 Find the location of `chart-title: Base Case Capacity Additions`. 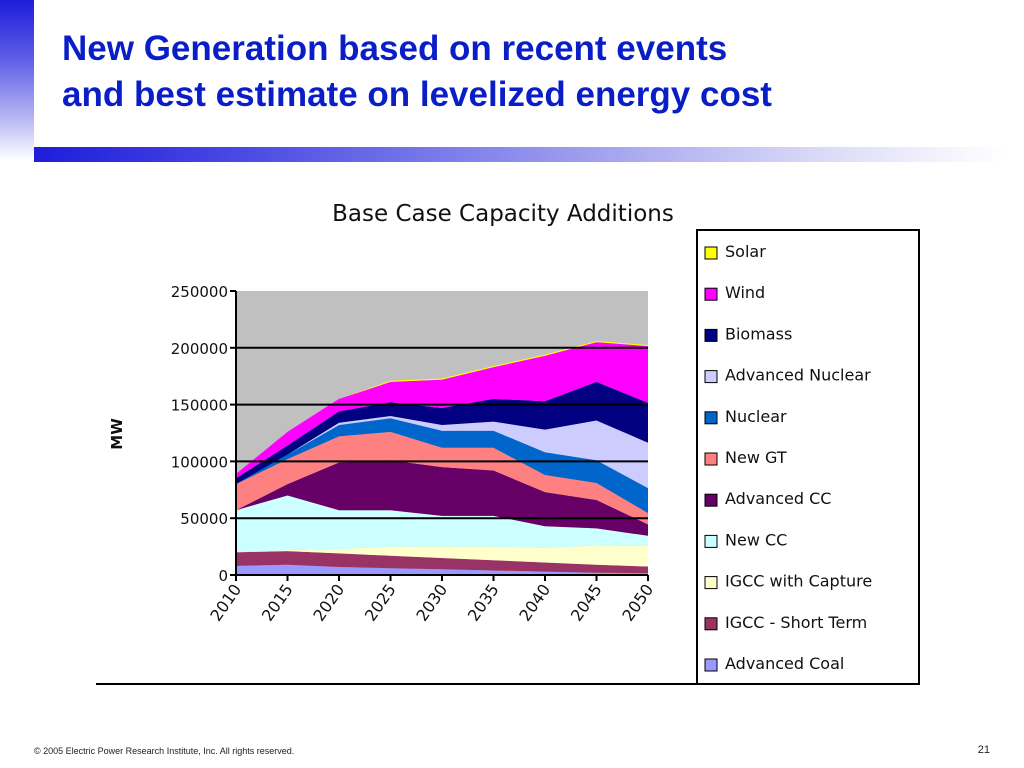

chart-title: Base Case Capacity Additions is located at coordinates (503, 214).